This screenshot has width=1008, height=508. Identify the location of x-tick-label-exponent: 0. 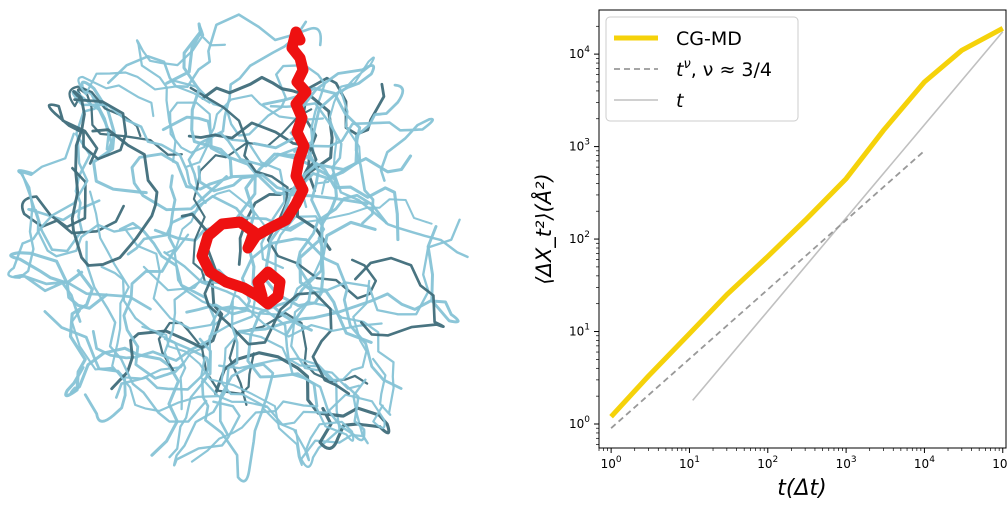
(619, 460).